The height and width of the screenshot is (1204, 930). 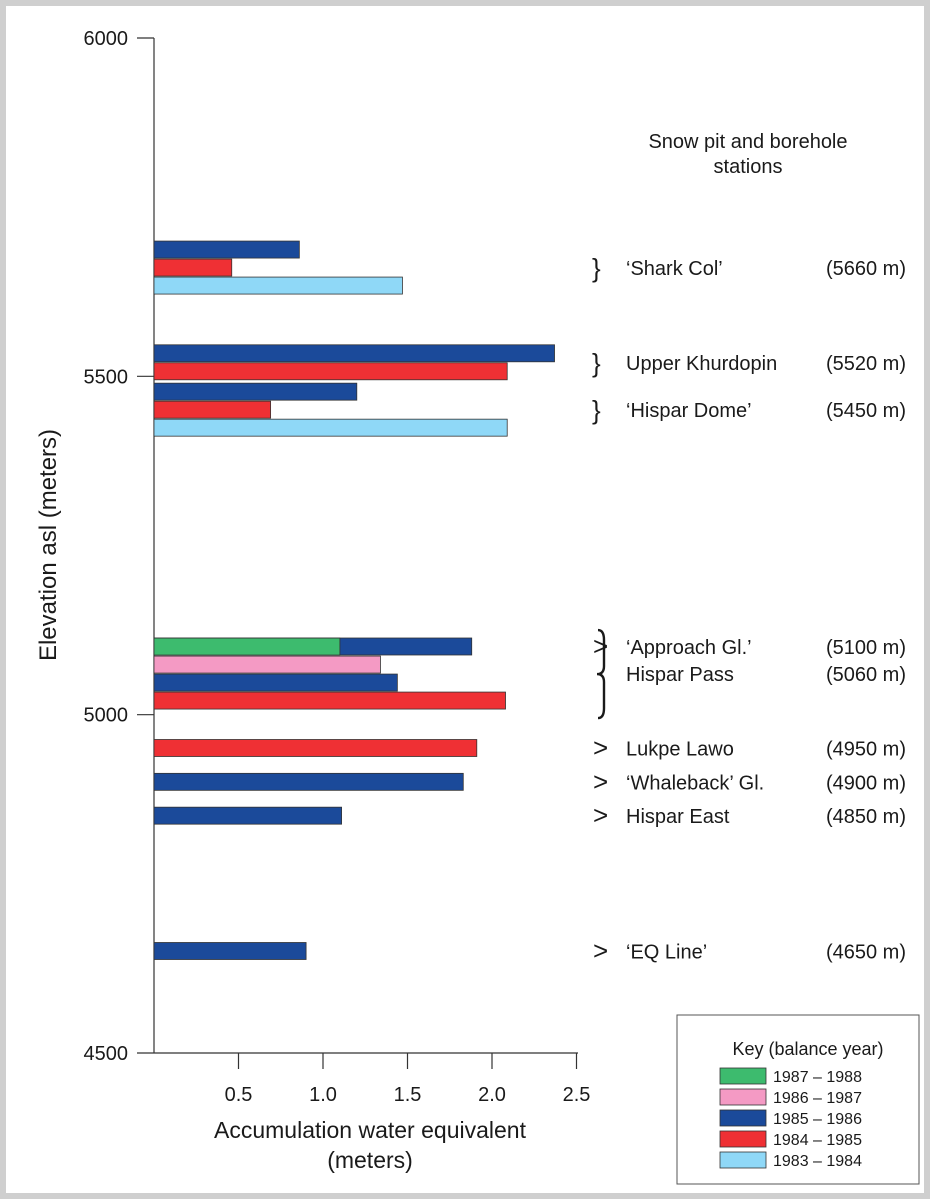 What do you see at coordinates (601, 674) in the screenshot?
I see `station-brace-icon` at bounding box center [601, 674].